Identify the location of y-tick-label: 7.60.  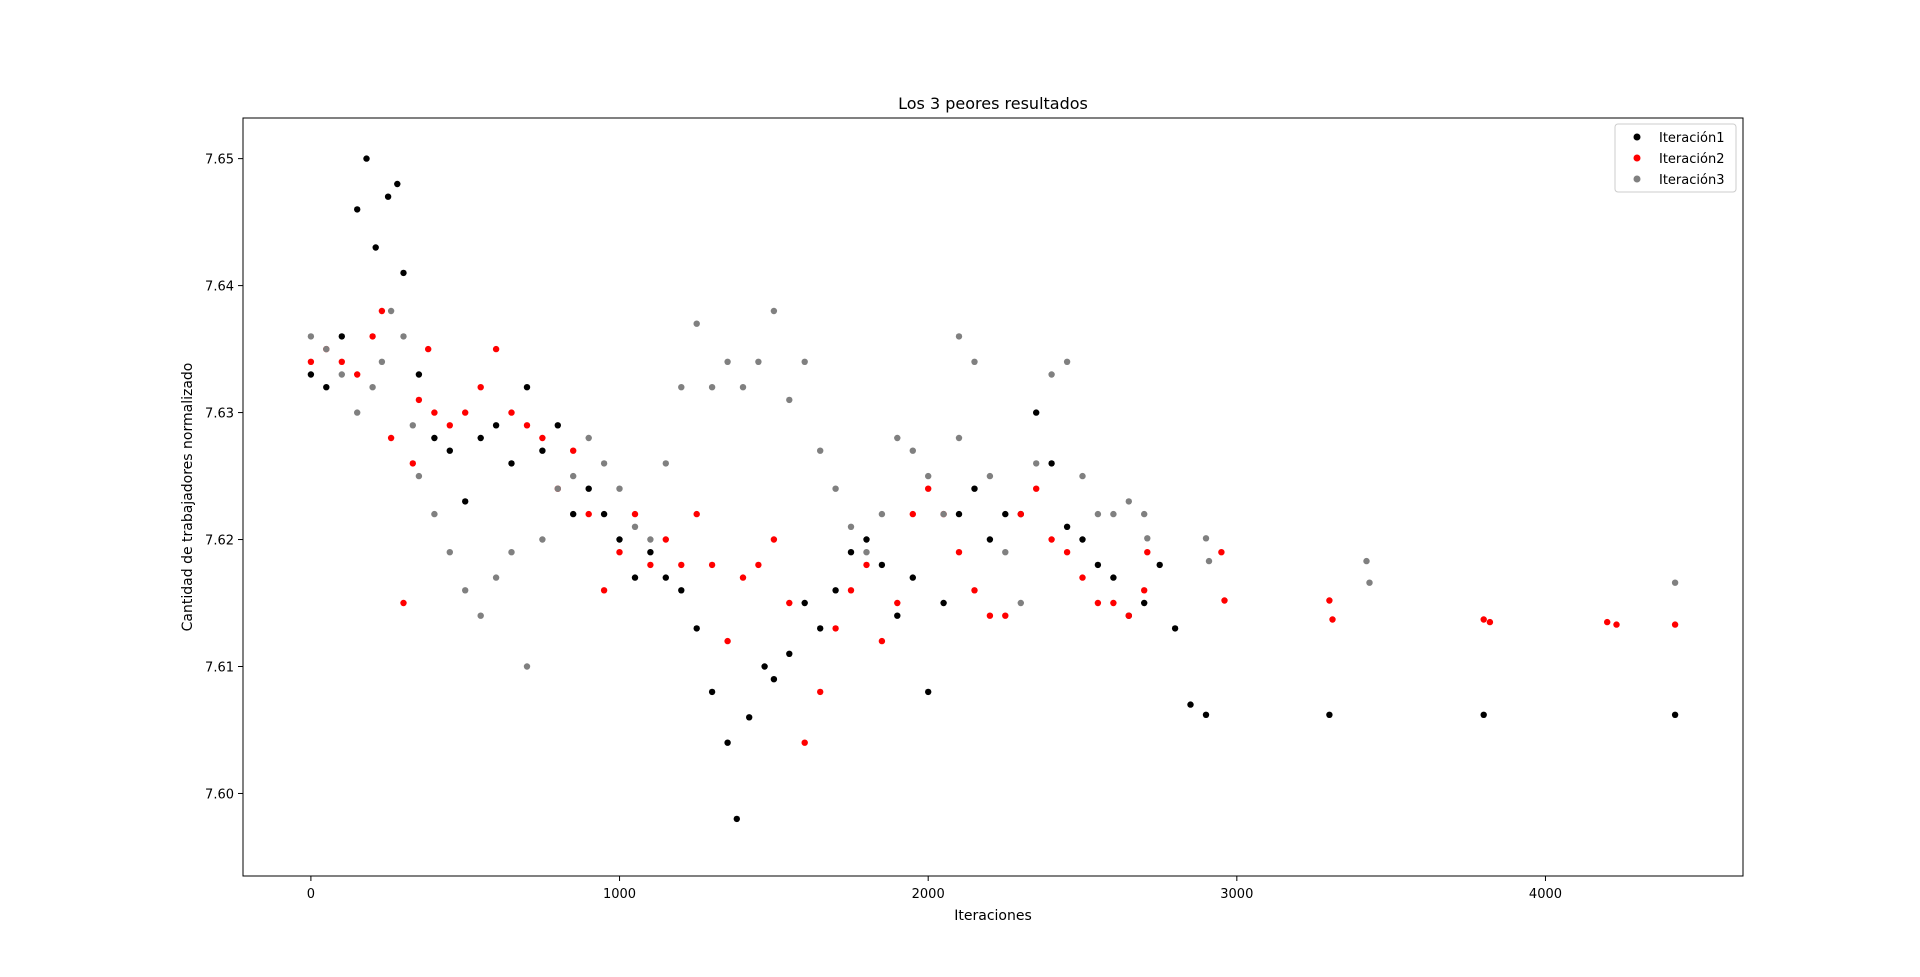
(219, 794).